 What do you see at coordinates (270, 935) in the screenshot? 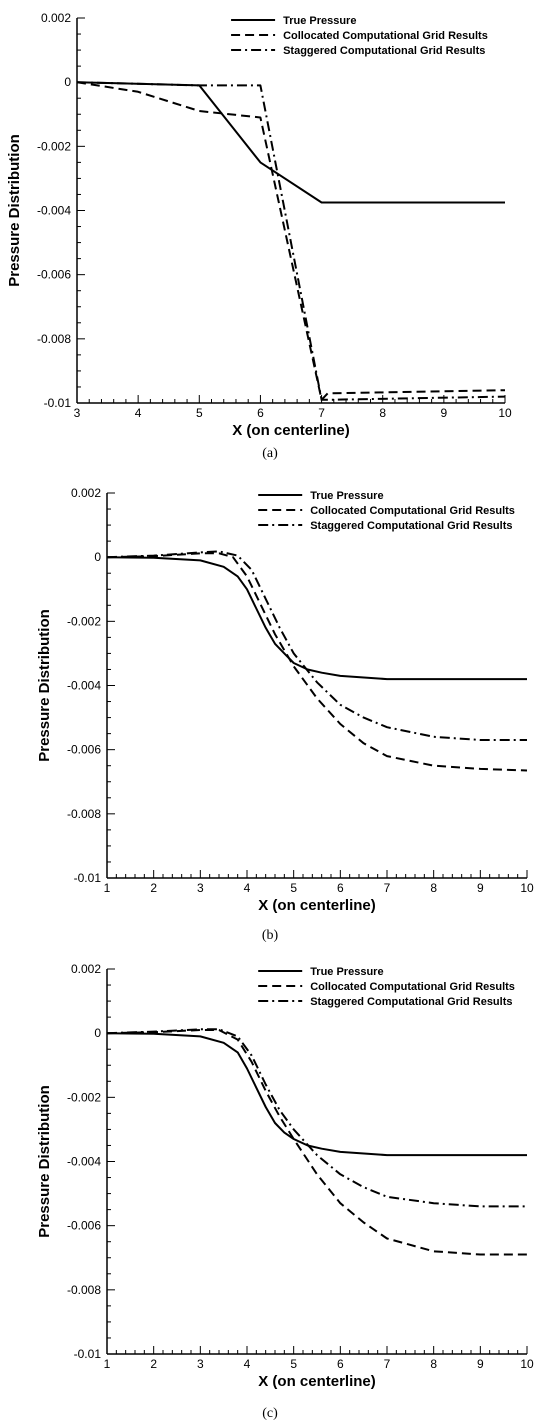
I see `panel-caption: (b)` at bounding box center [270, 935].